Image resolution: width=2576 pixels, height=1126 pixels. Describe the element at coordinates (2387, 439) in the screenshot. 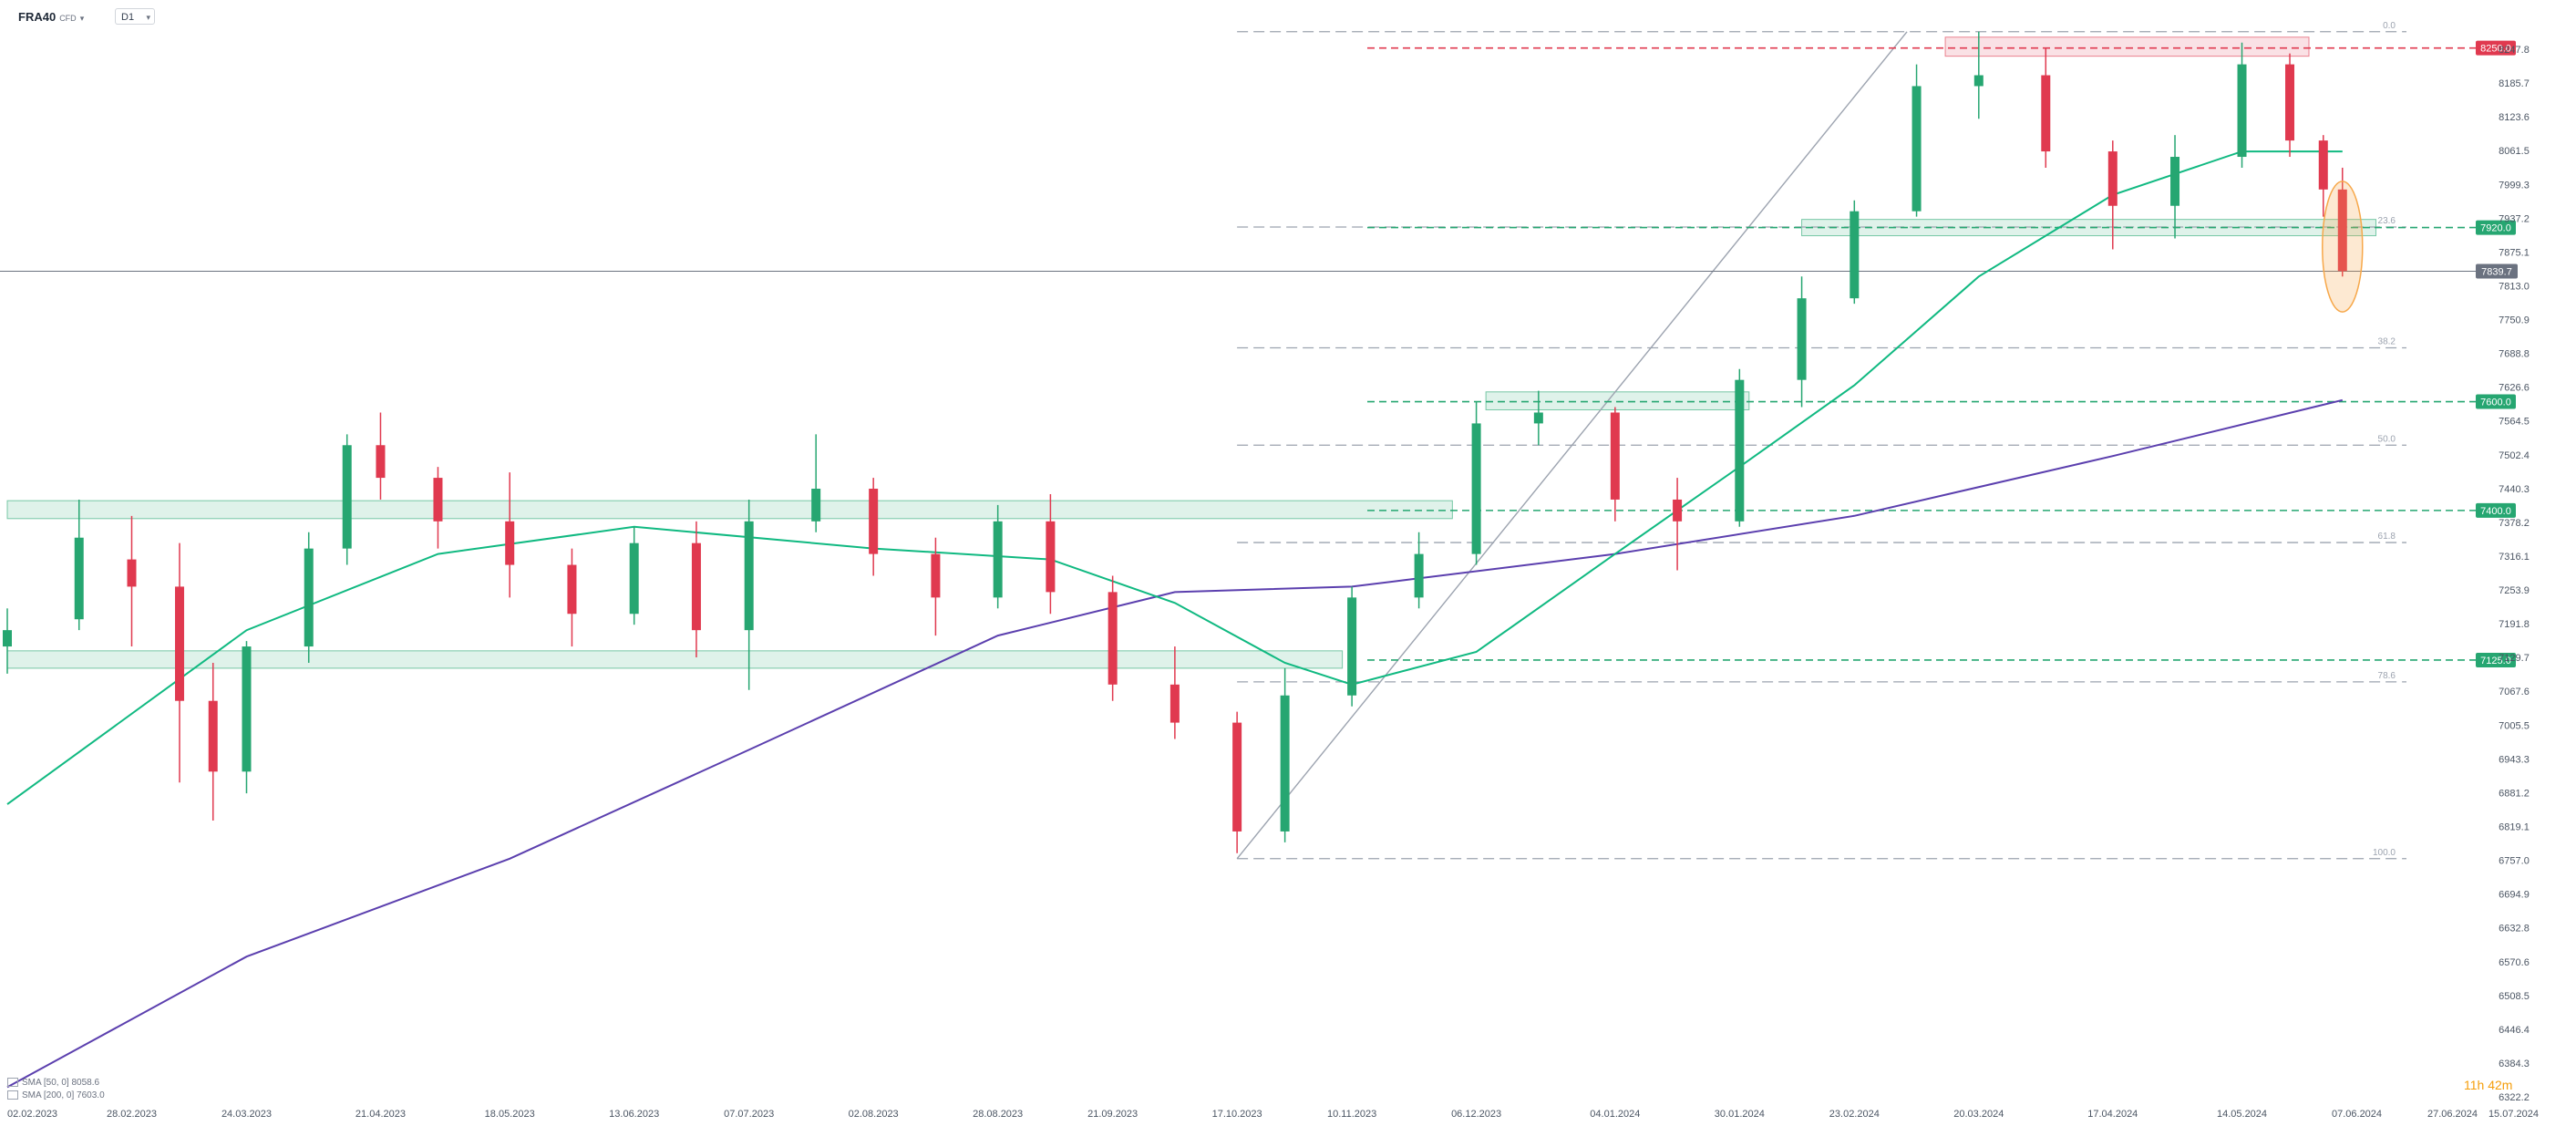

I see `fib-level-label: 50.0` at that location.